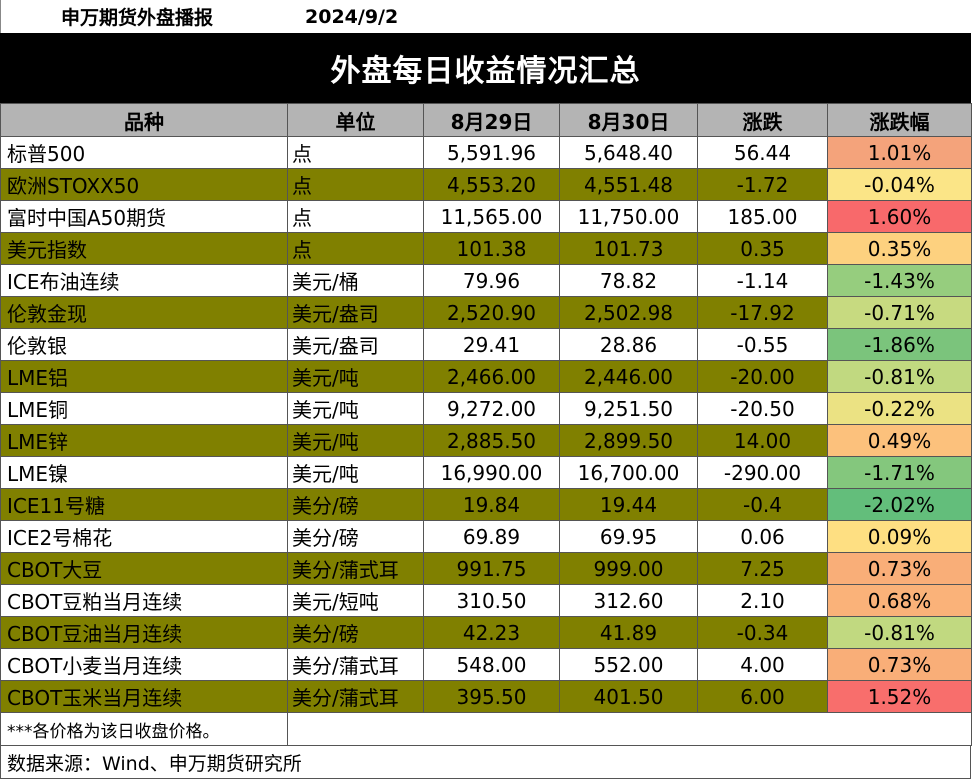  I want to click on note-empty, so click(629, 729).